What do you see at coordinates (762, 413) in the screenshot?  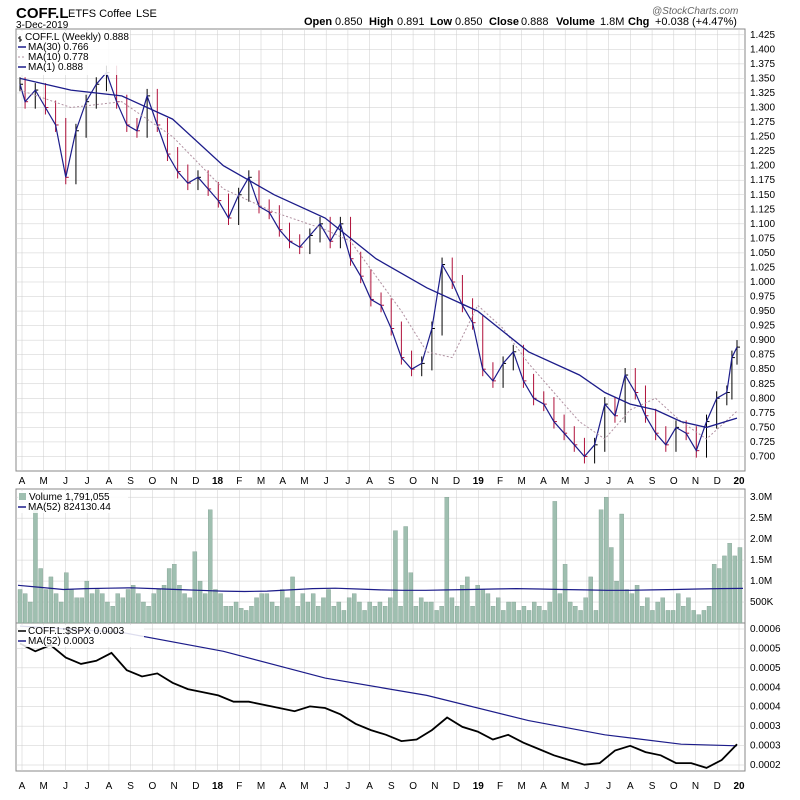 I see `price-tick-label: 0.775` at bounding box center [762, 413].